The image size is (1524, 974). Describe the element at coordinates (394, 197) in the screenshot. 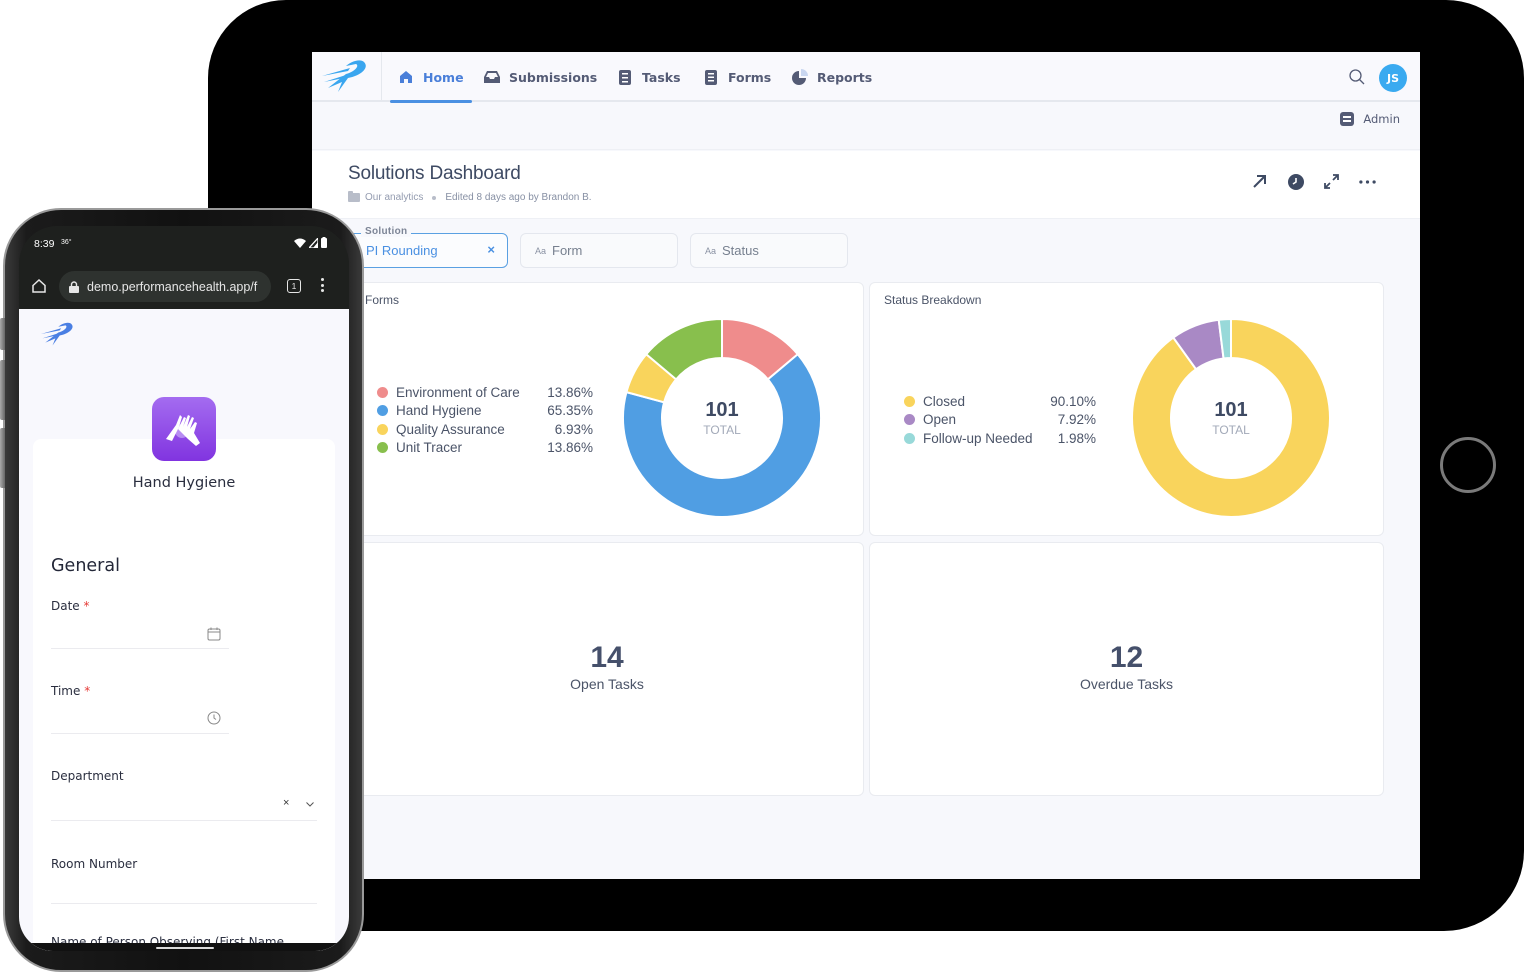

I see `collection-link: Our analytics` at that location.